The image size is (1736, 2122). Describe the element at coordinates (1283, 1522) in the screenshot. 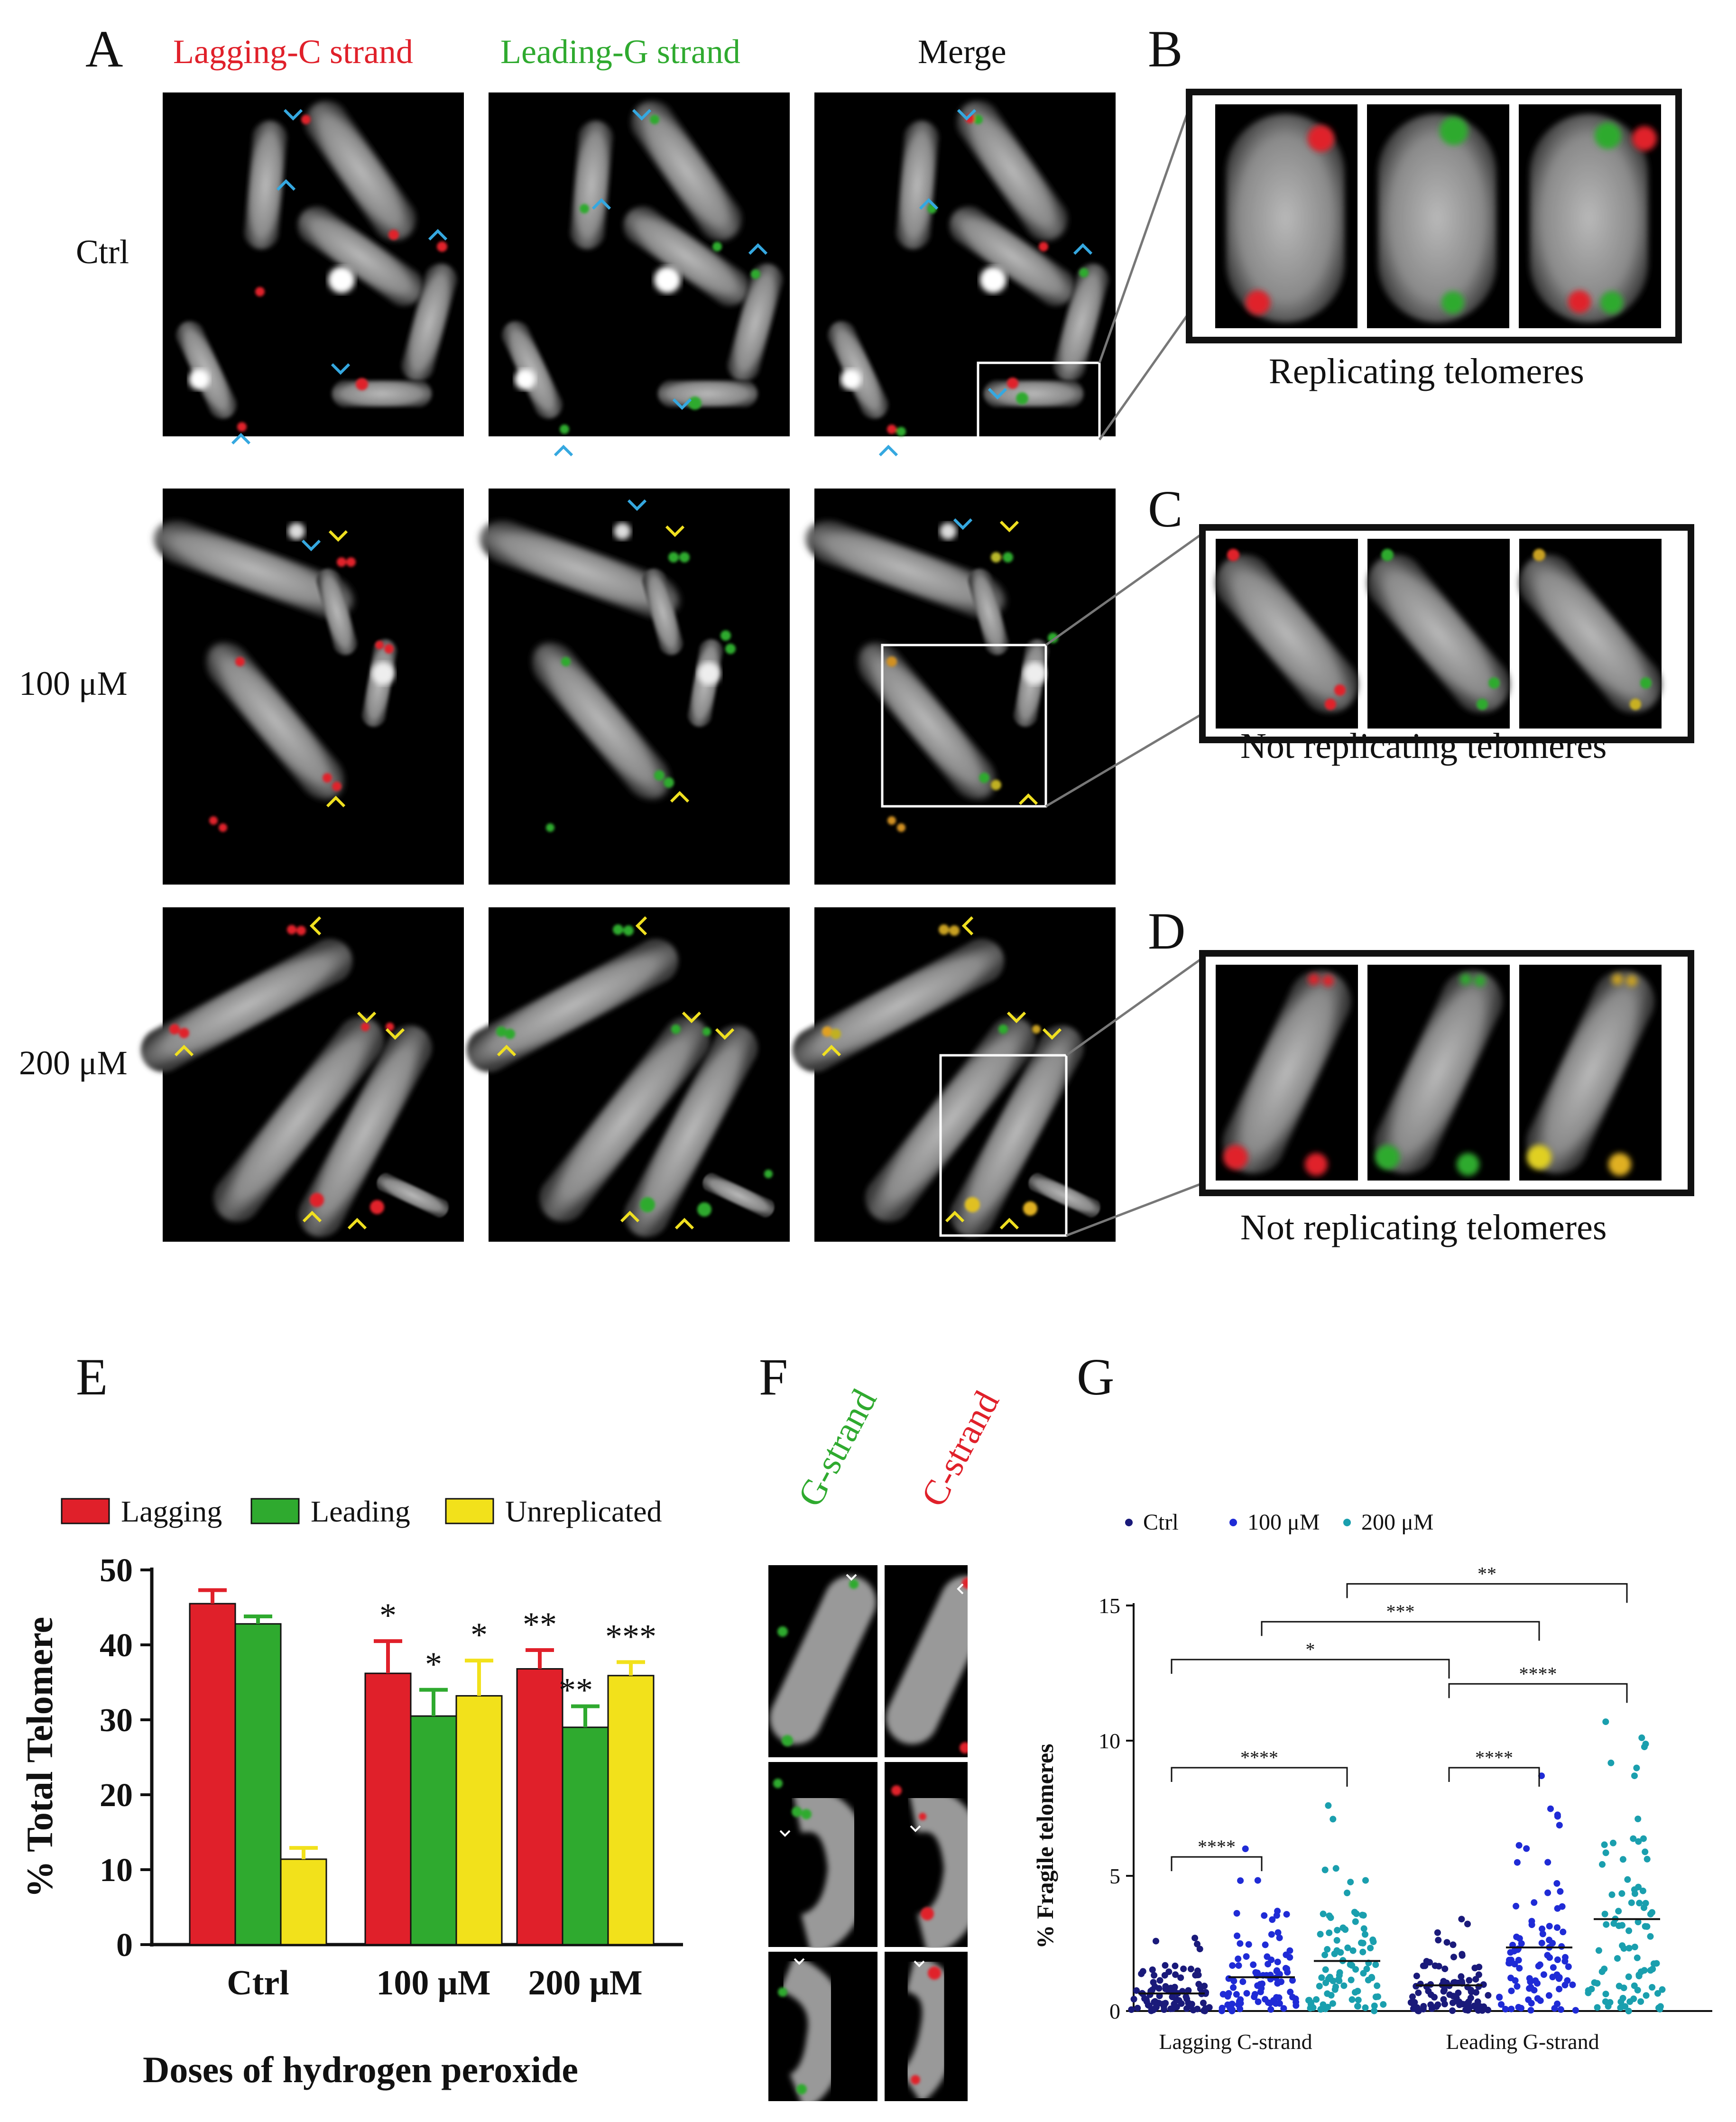

I see `legend-label-1: 100 μM` at that location.